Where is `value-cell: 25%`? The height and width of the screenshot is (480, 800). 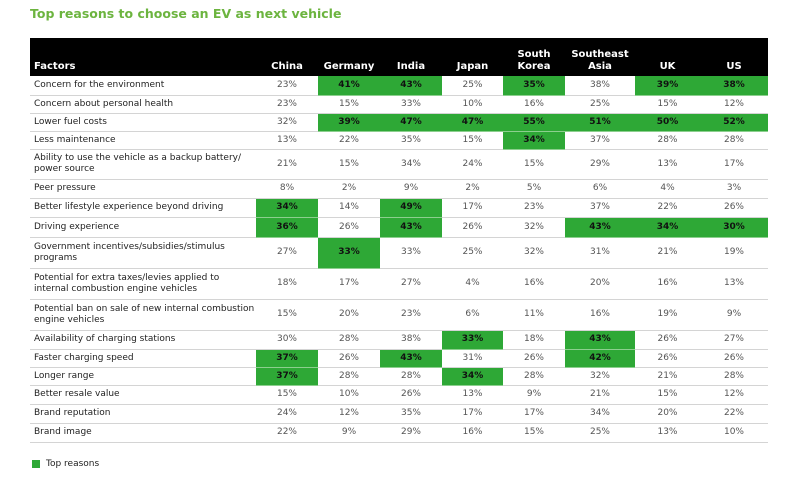
value-cell: 25% is located at coordinates (472, 86).